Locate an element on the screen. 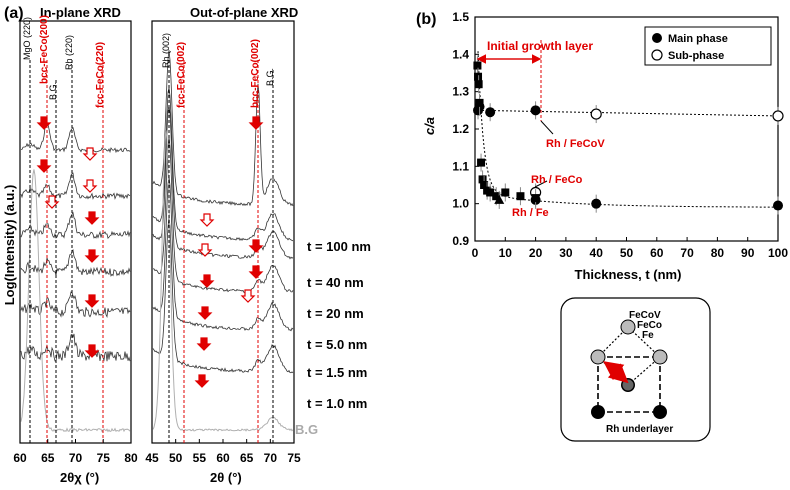 The height and width of the screenshot is (490, 790). growth-label: Initial growth layer is located at coordinates (540, 46).